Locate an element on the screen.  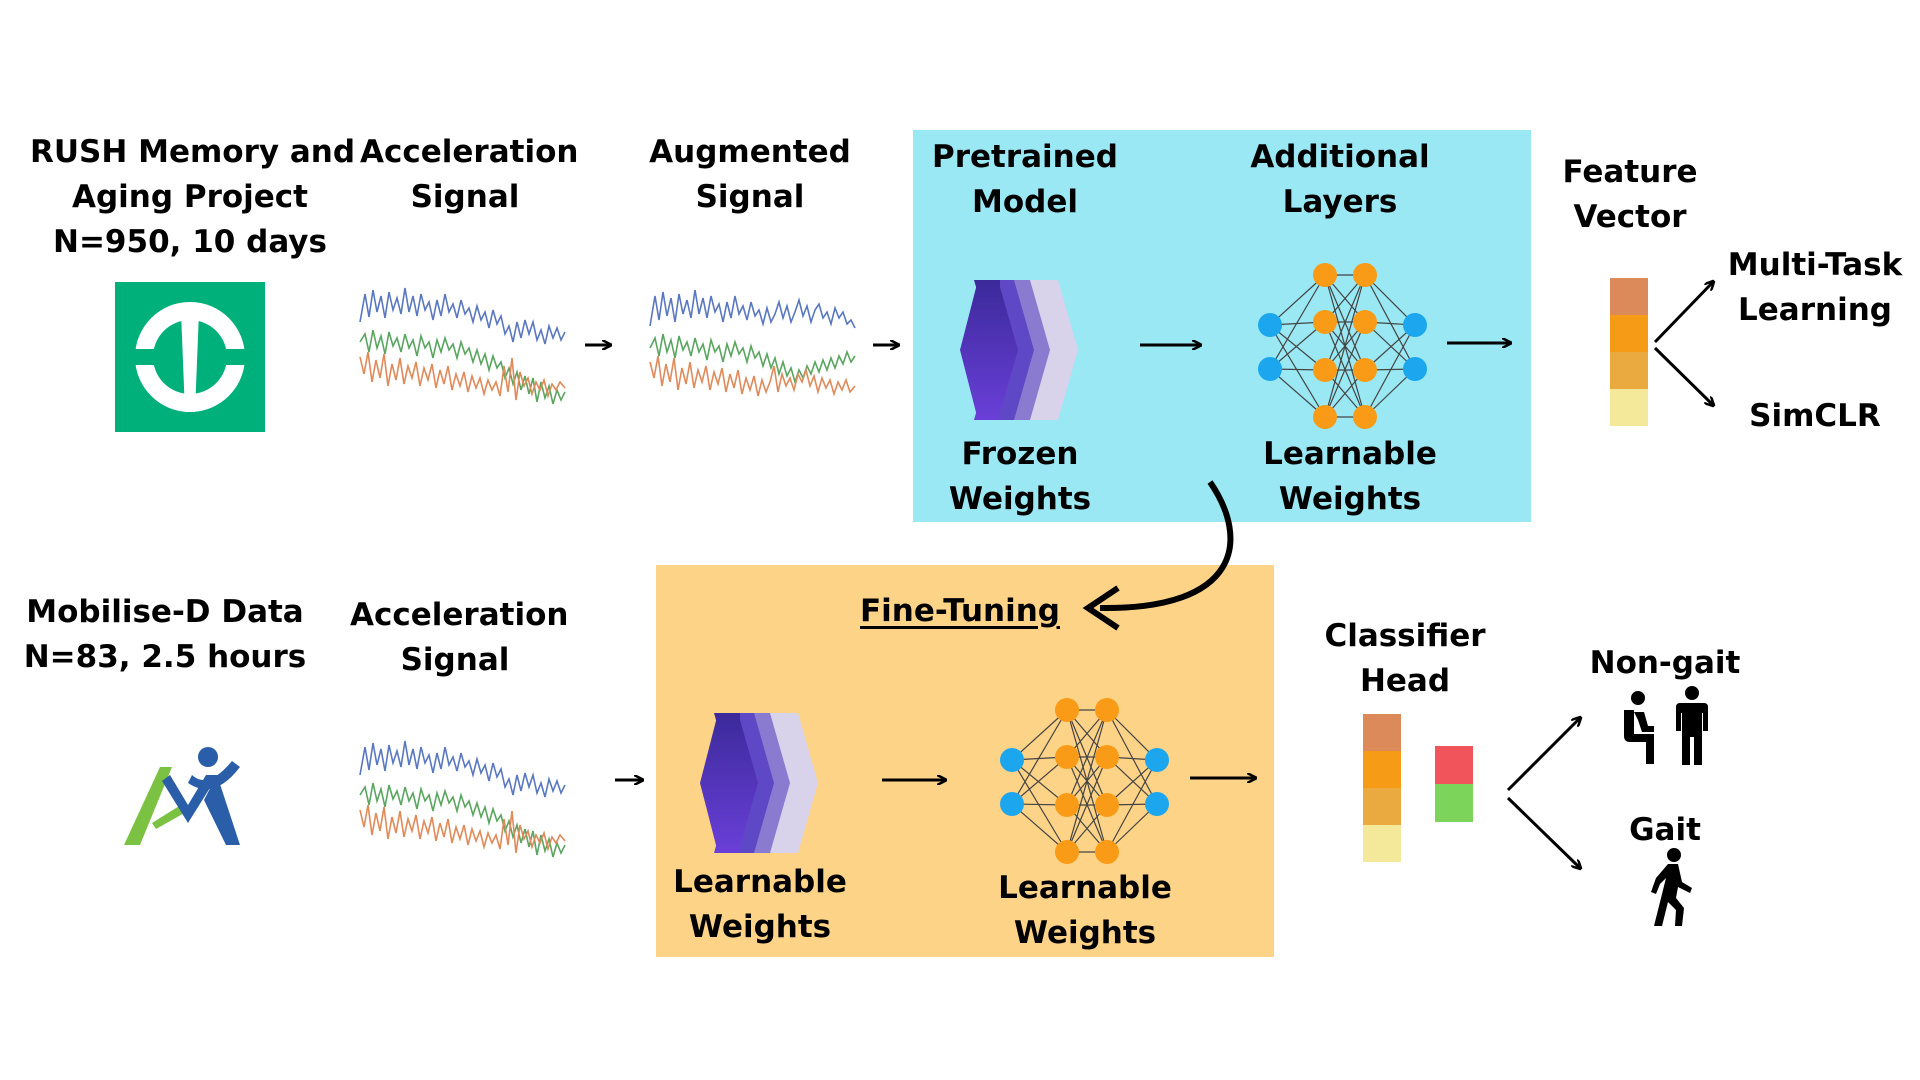
augmented-signal-plot is located at coordinates (752, 343).